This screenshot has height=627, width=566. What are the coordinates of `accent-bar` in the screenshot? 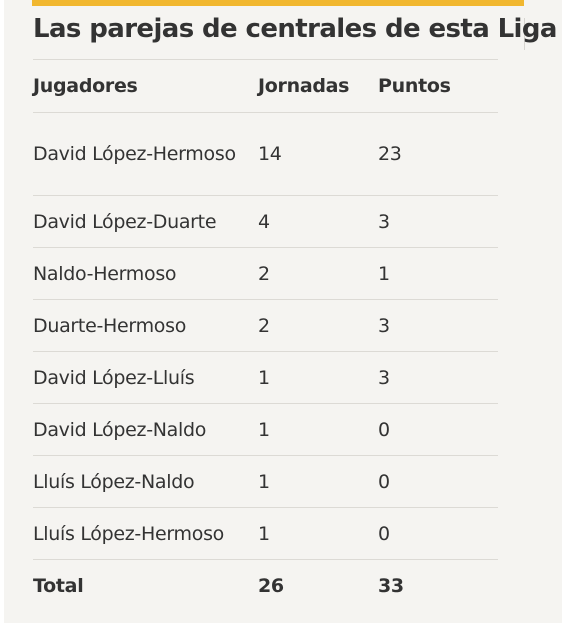 It's located at (278, 3).